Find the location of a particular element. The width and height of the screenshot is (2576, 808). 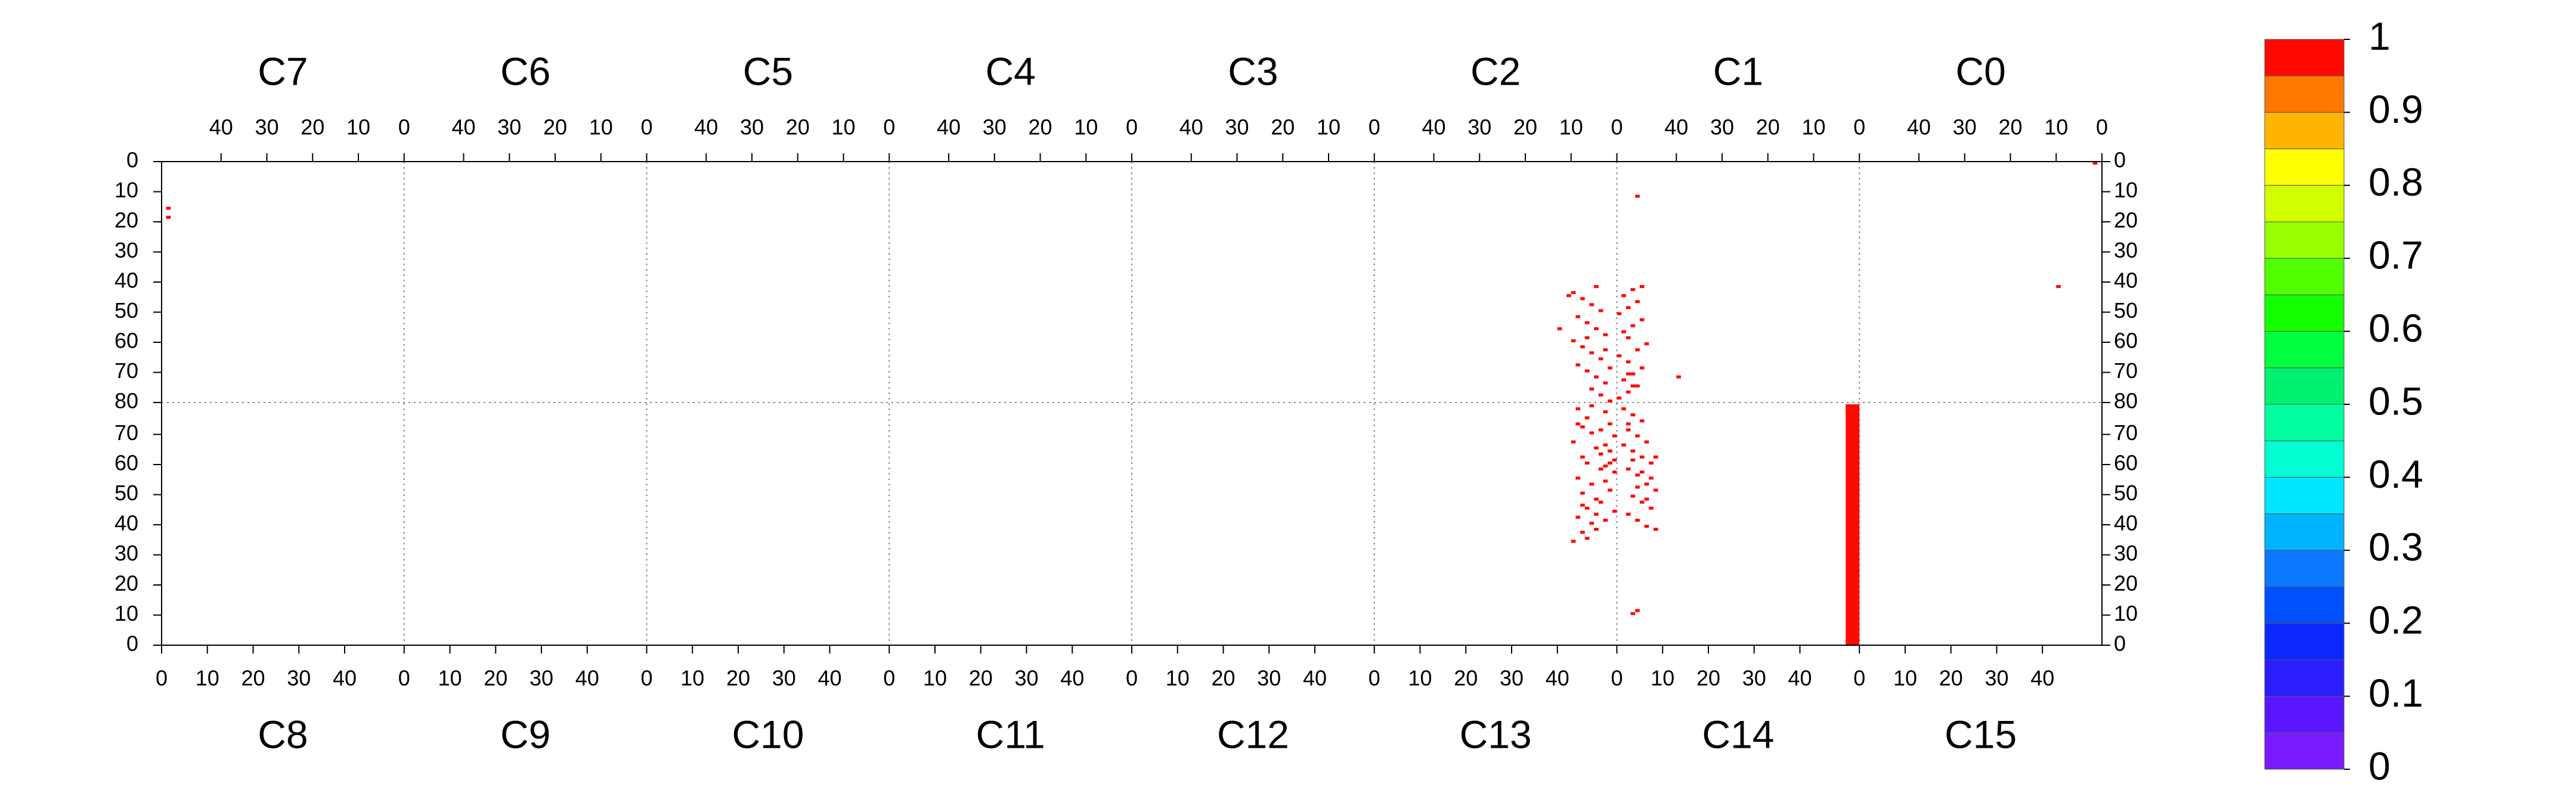

chip-label: C13 is located at coordinates (1496, 734).